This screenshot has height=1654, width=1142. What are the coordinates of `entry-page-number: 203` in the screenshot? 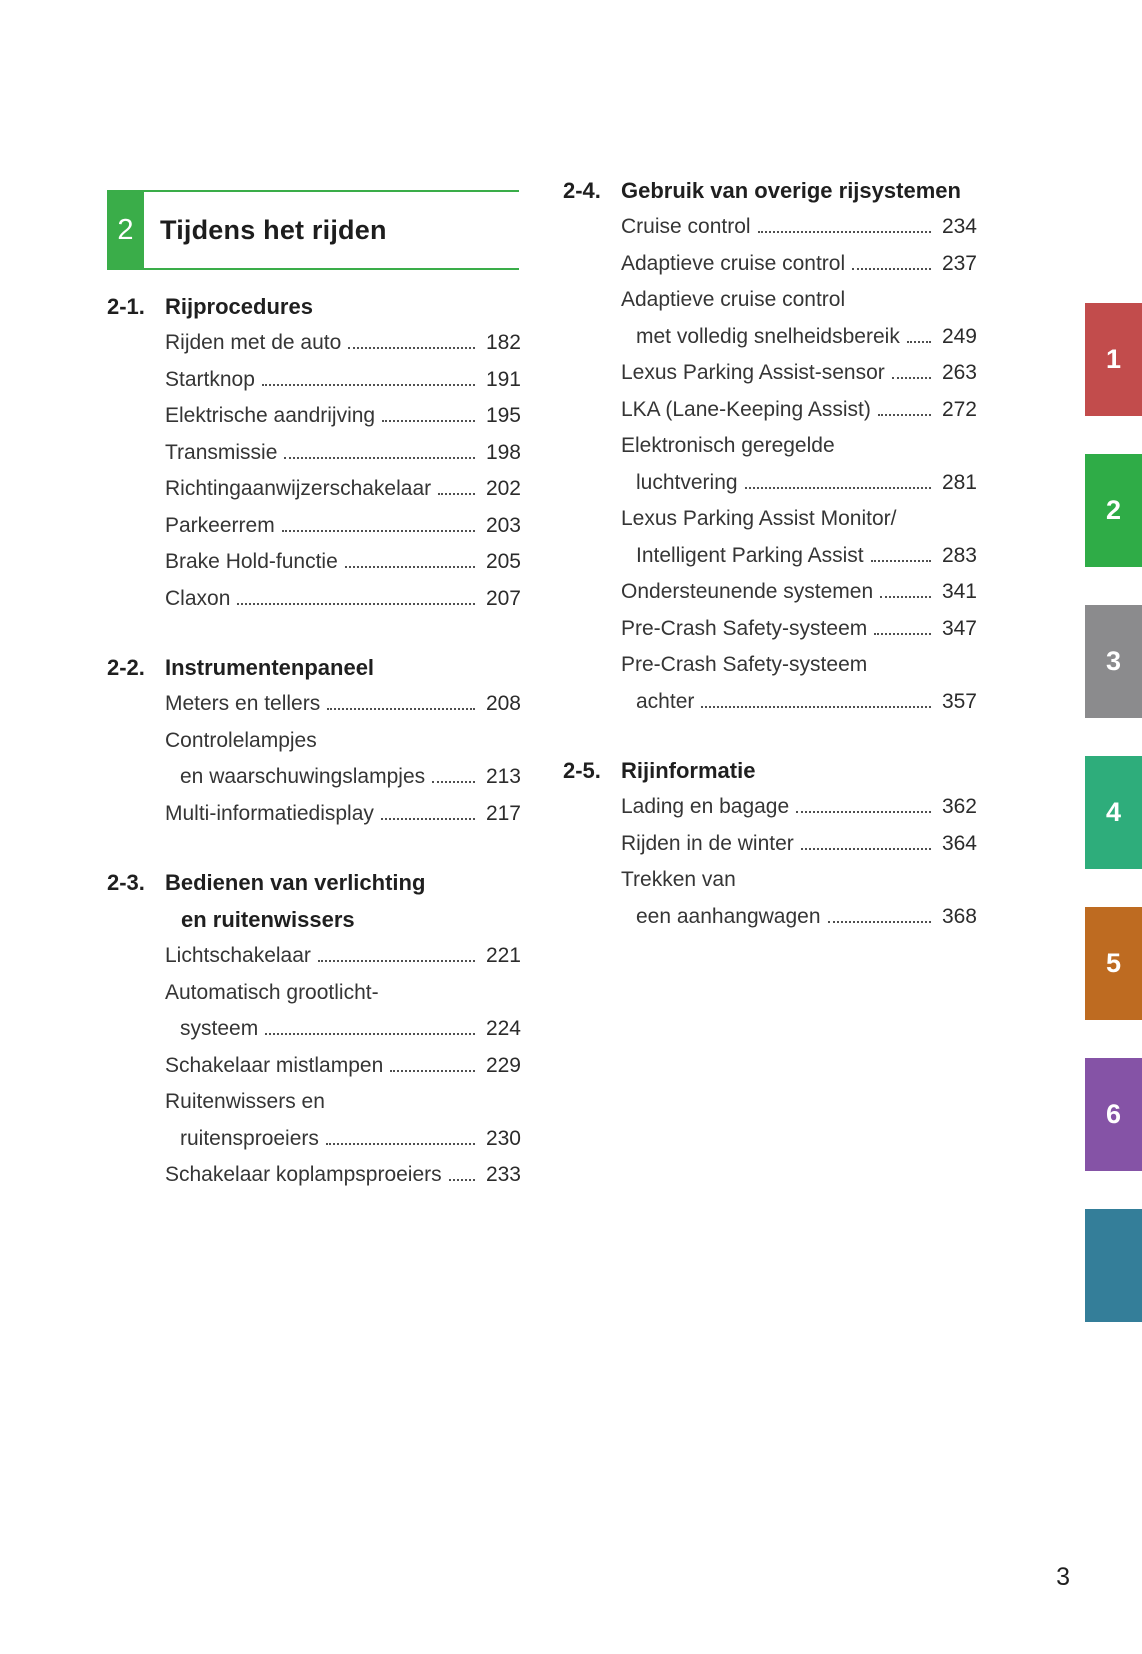 It's located at (503, 525).